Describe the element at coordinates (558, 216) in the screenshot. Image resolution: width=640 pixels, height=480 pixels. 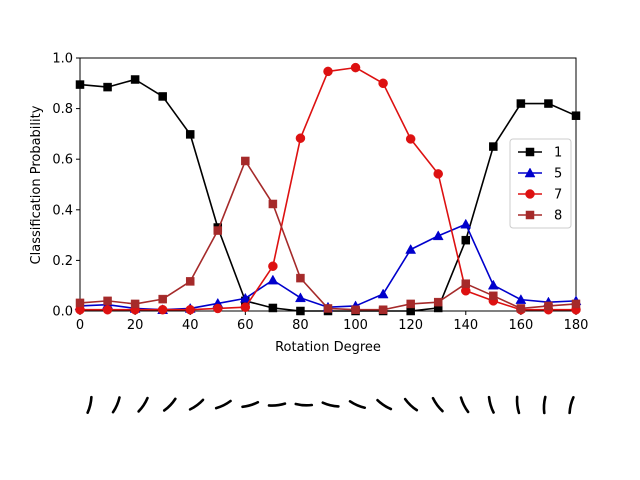
I see `legend-label: 8` at that location.